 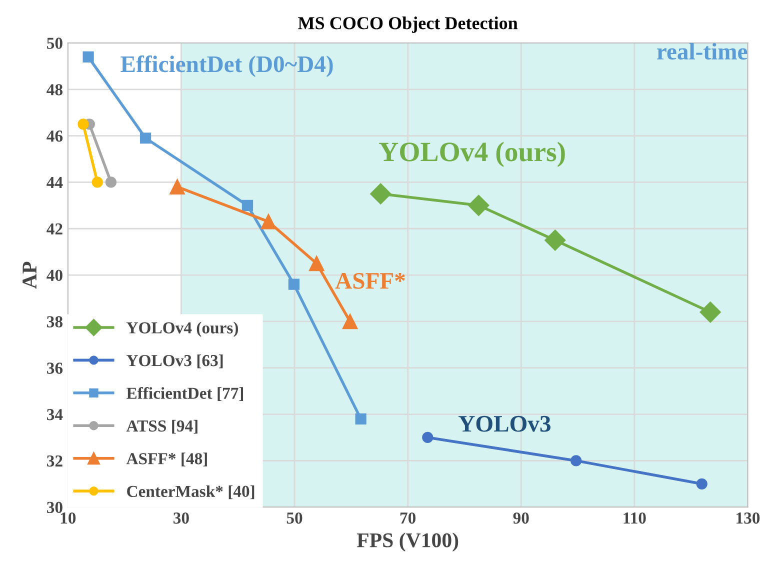 I want to click on x-axis-title: FPS (V100), so click(x=407, y=542).